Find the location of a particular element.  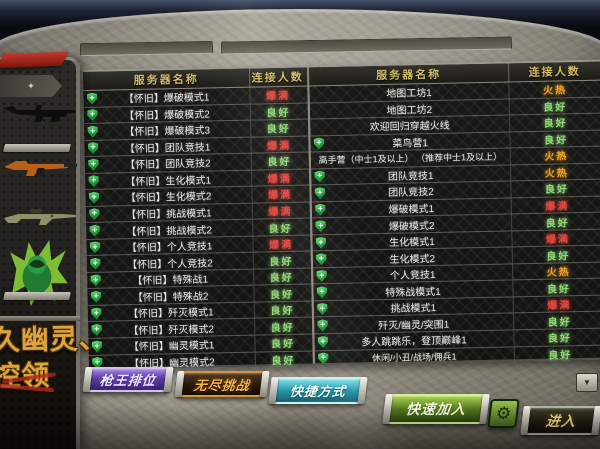

enter-button: 进入 is located at coordinates (560, 420).